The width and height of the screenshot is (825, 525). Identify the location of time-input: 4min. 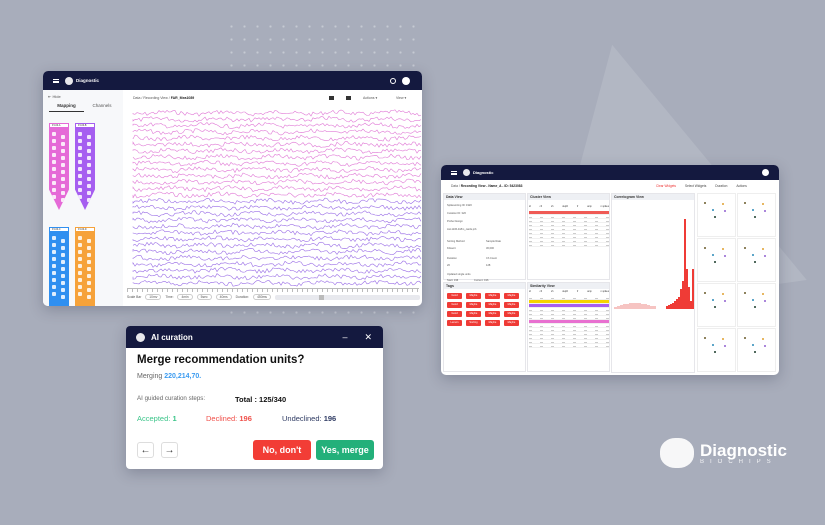
(185, 297).